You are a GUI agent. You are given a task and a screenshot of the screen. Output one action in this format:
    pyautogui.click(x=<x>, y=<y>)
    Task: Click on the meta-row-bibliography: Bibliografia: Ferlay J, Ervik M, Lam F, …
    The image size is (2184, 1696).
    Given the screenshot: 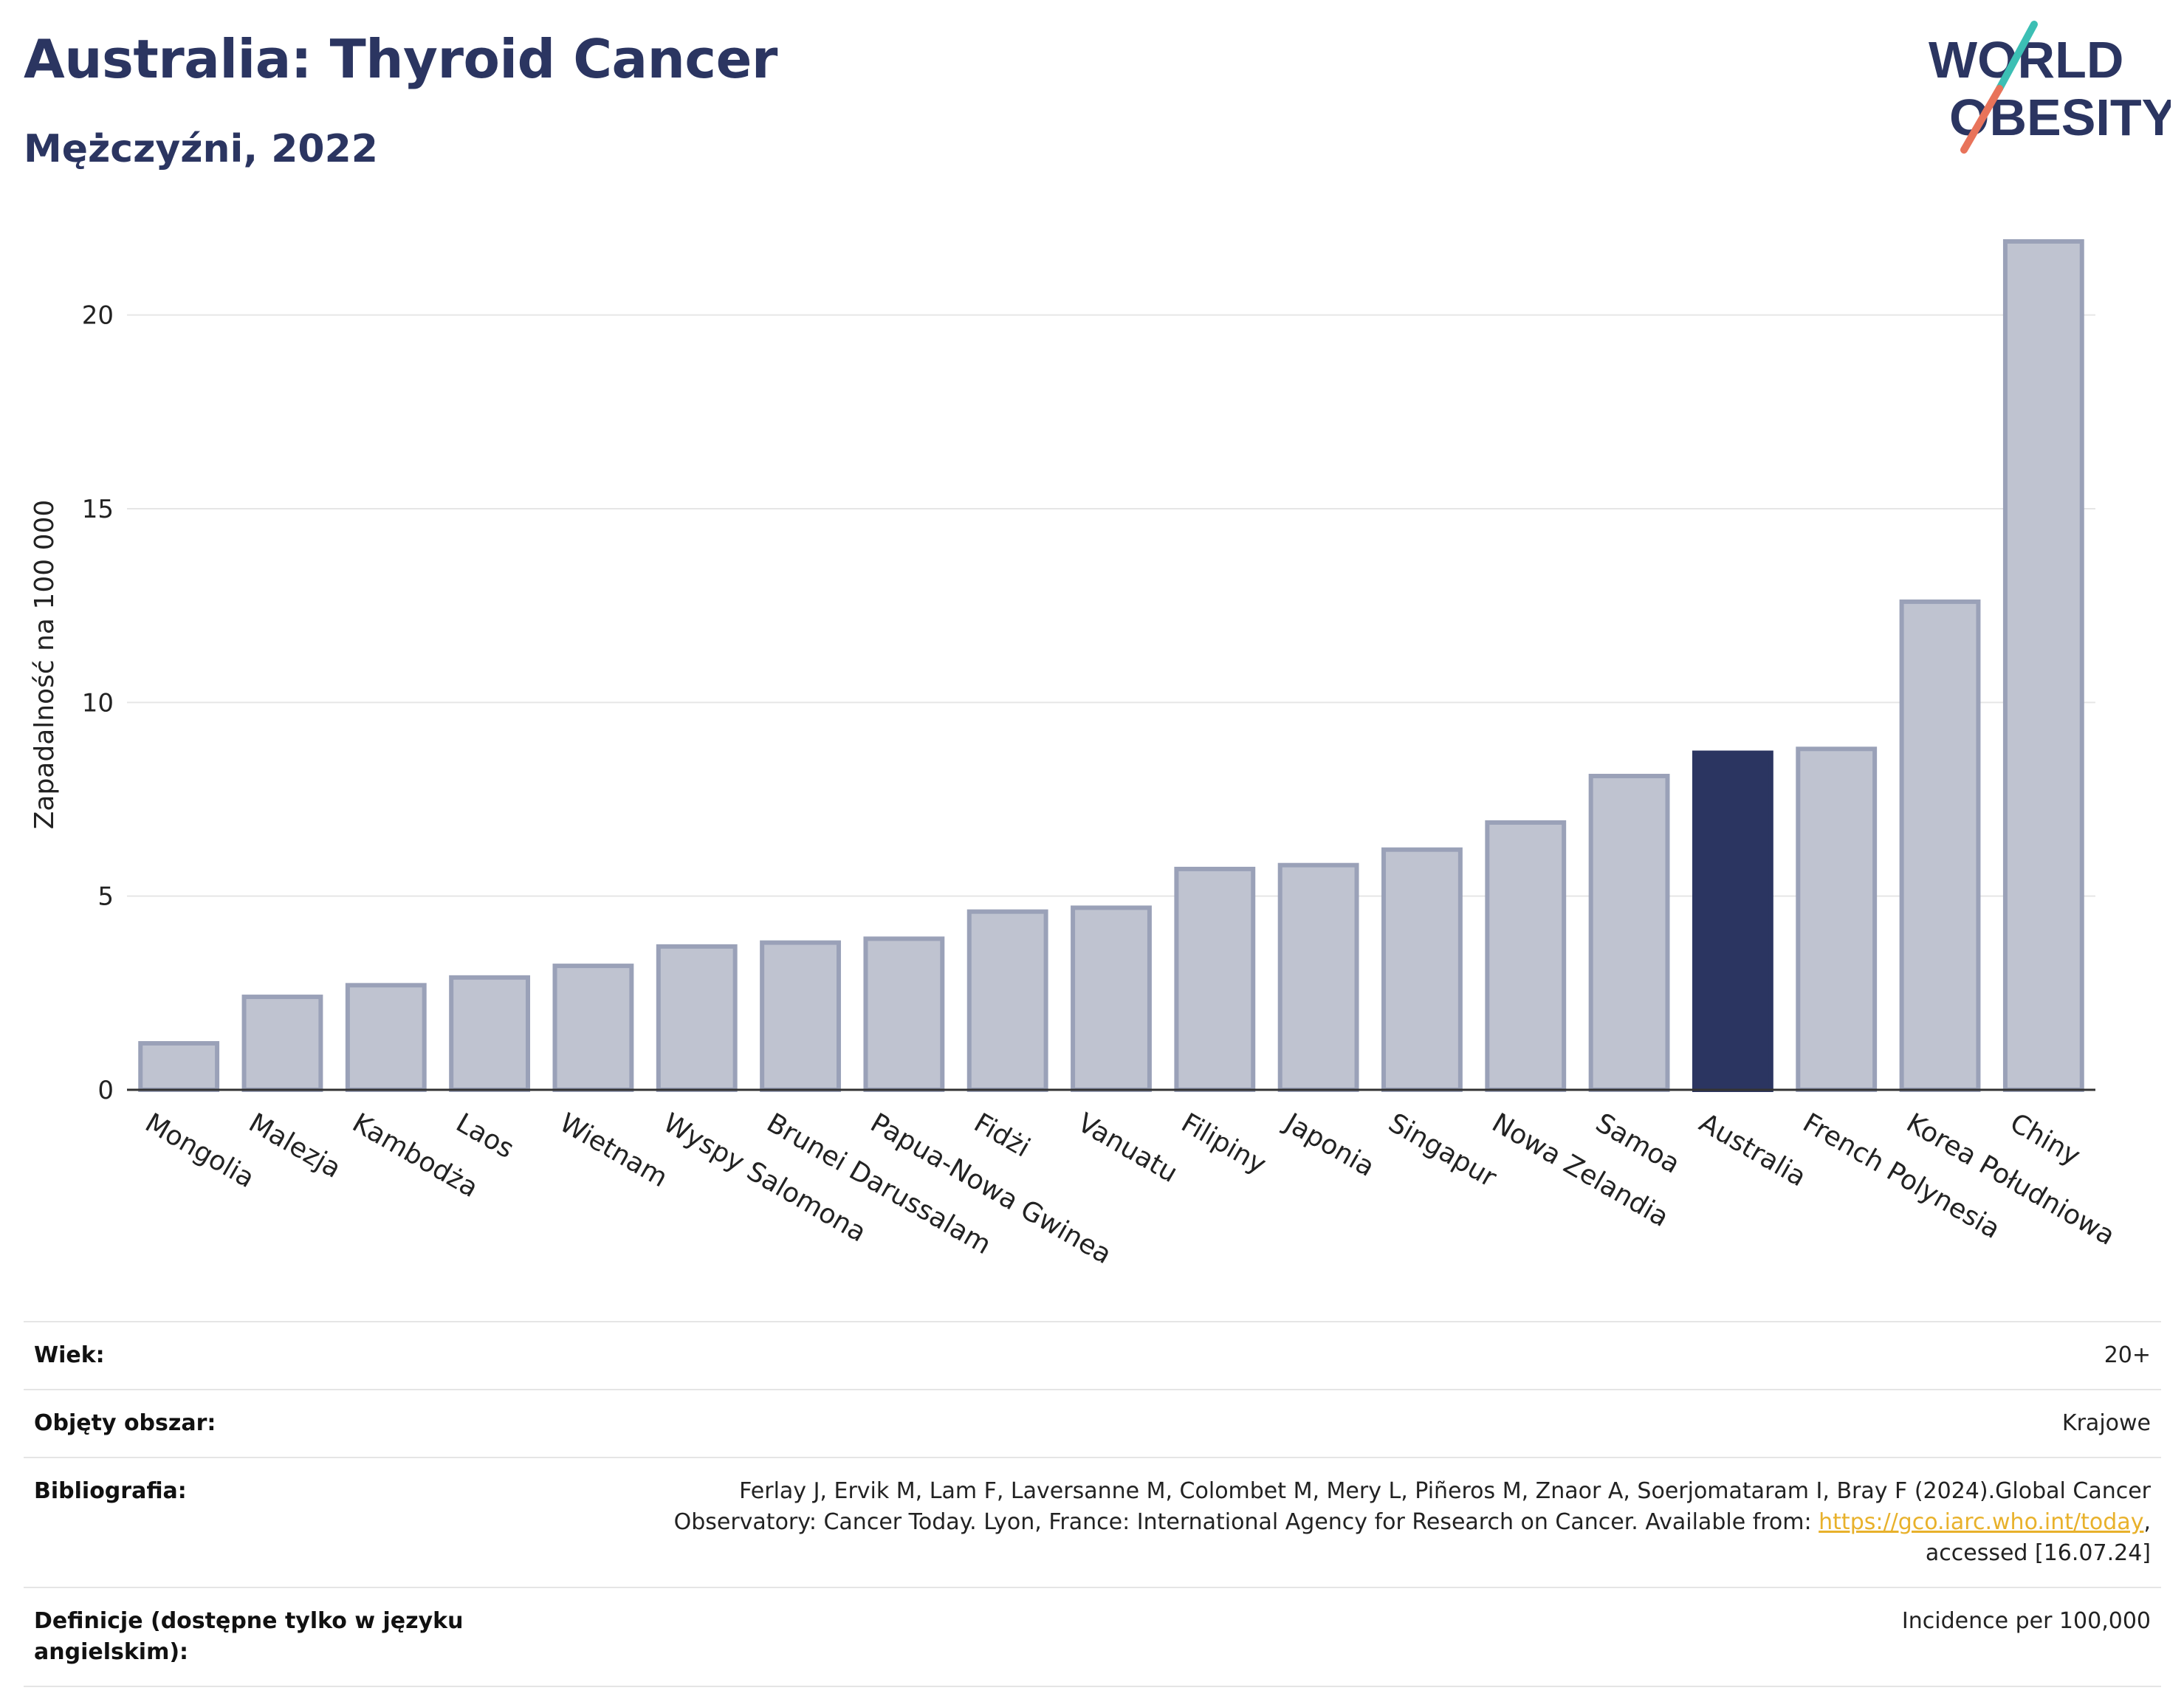 What is the action you would take?
    pyautogui.click(x=1093, y=1522)
    